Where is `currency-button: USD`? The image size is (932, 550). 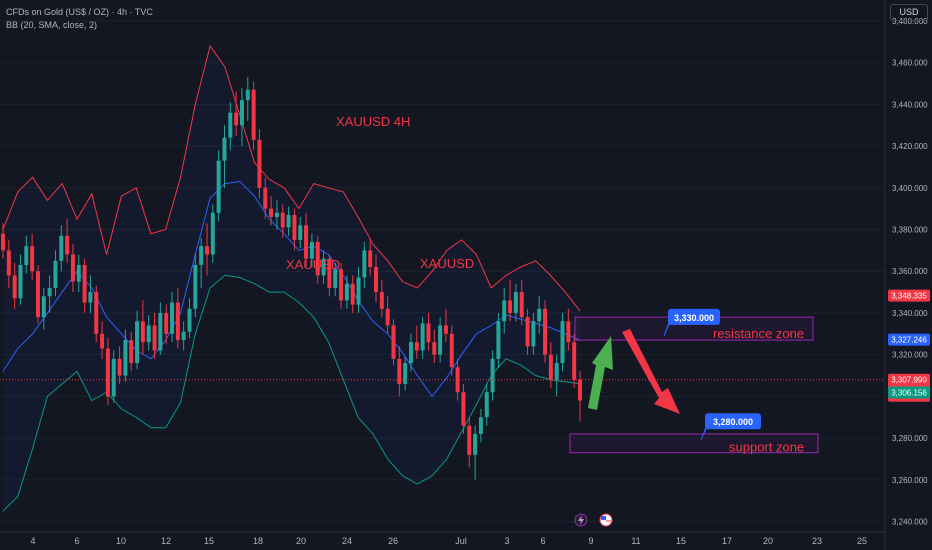 currency-button: USD is located at coordinates (909, 12).